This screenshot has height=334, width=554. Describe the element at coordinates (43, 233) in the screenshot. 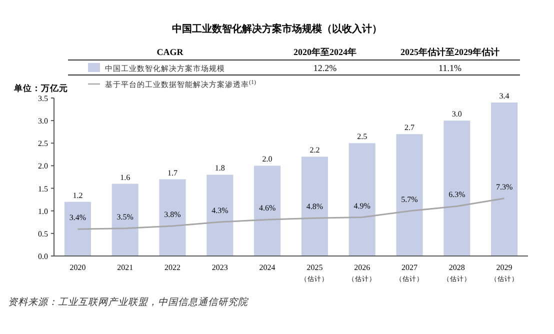

I see `y-tick-label: 0.5` at that location.